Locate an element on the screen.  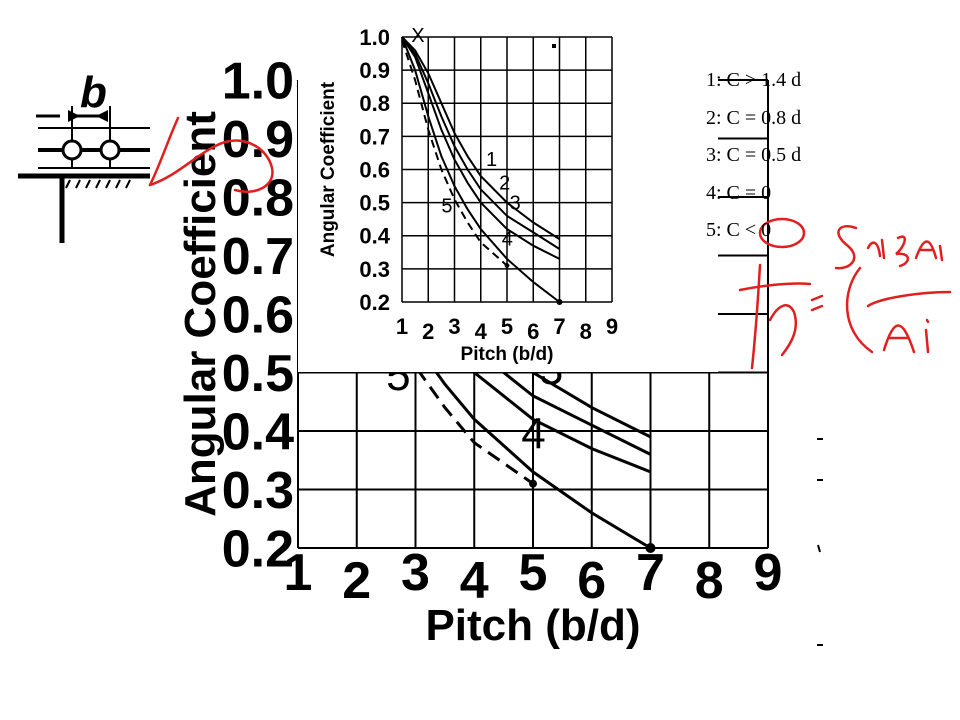
red-y-mark is located at coordinates (783, 330).